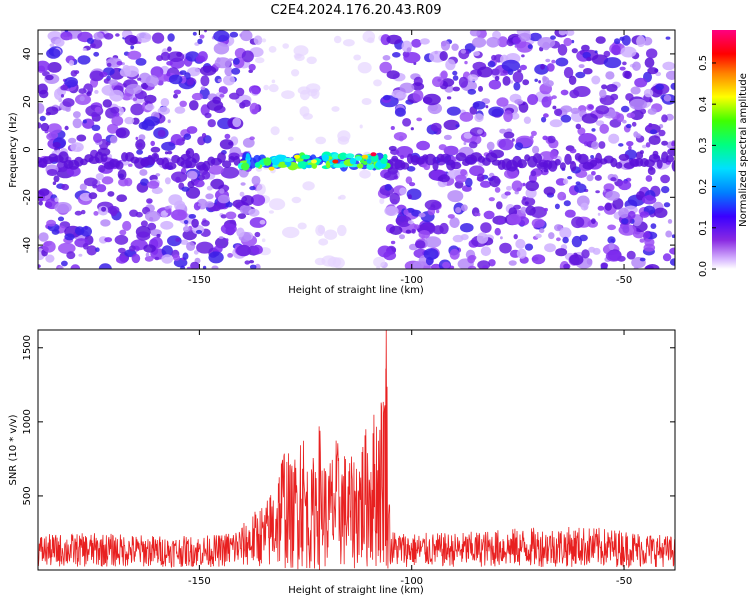 The width and height of the screenshot is (750, 600). I want to click on snr-x-axis-label: Height of straight line (km), so click(356, 590).